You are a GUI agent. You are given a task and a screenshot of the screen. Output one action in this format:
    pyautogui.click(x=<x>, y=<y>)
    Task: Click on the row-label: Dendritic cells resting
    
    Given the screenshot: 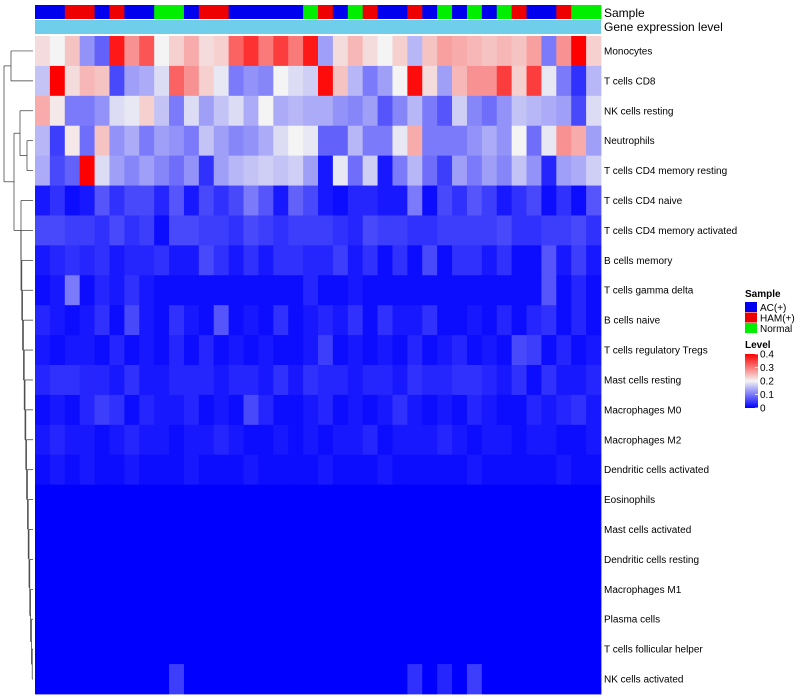 What is the action you would take?
    pyautogui.click(x=651, y=560)
    